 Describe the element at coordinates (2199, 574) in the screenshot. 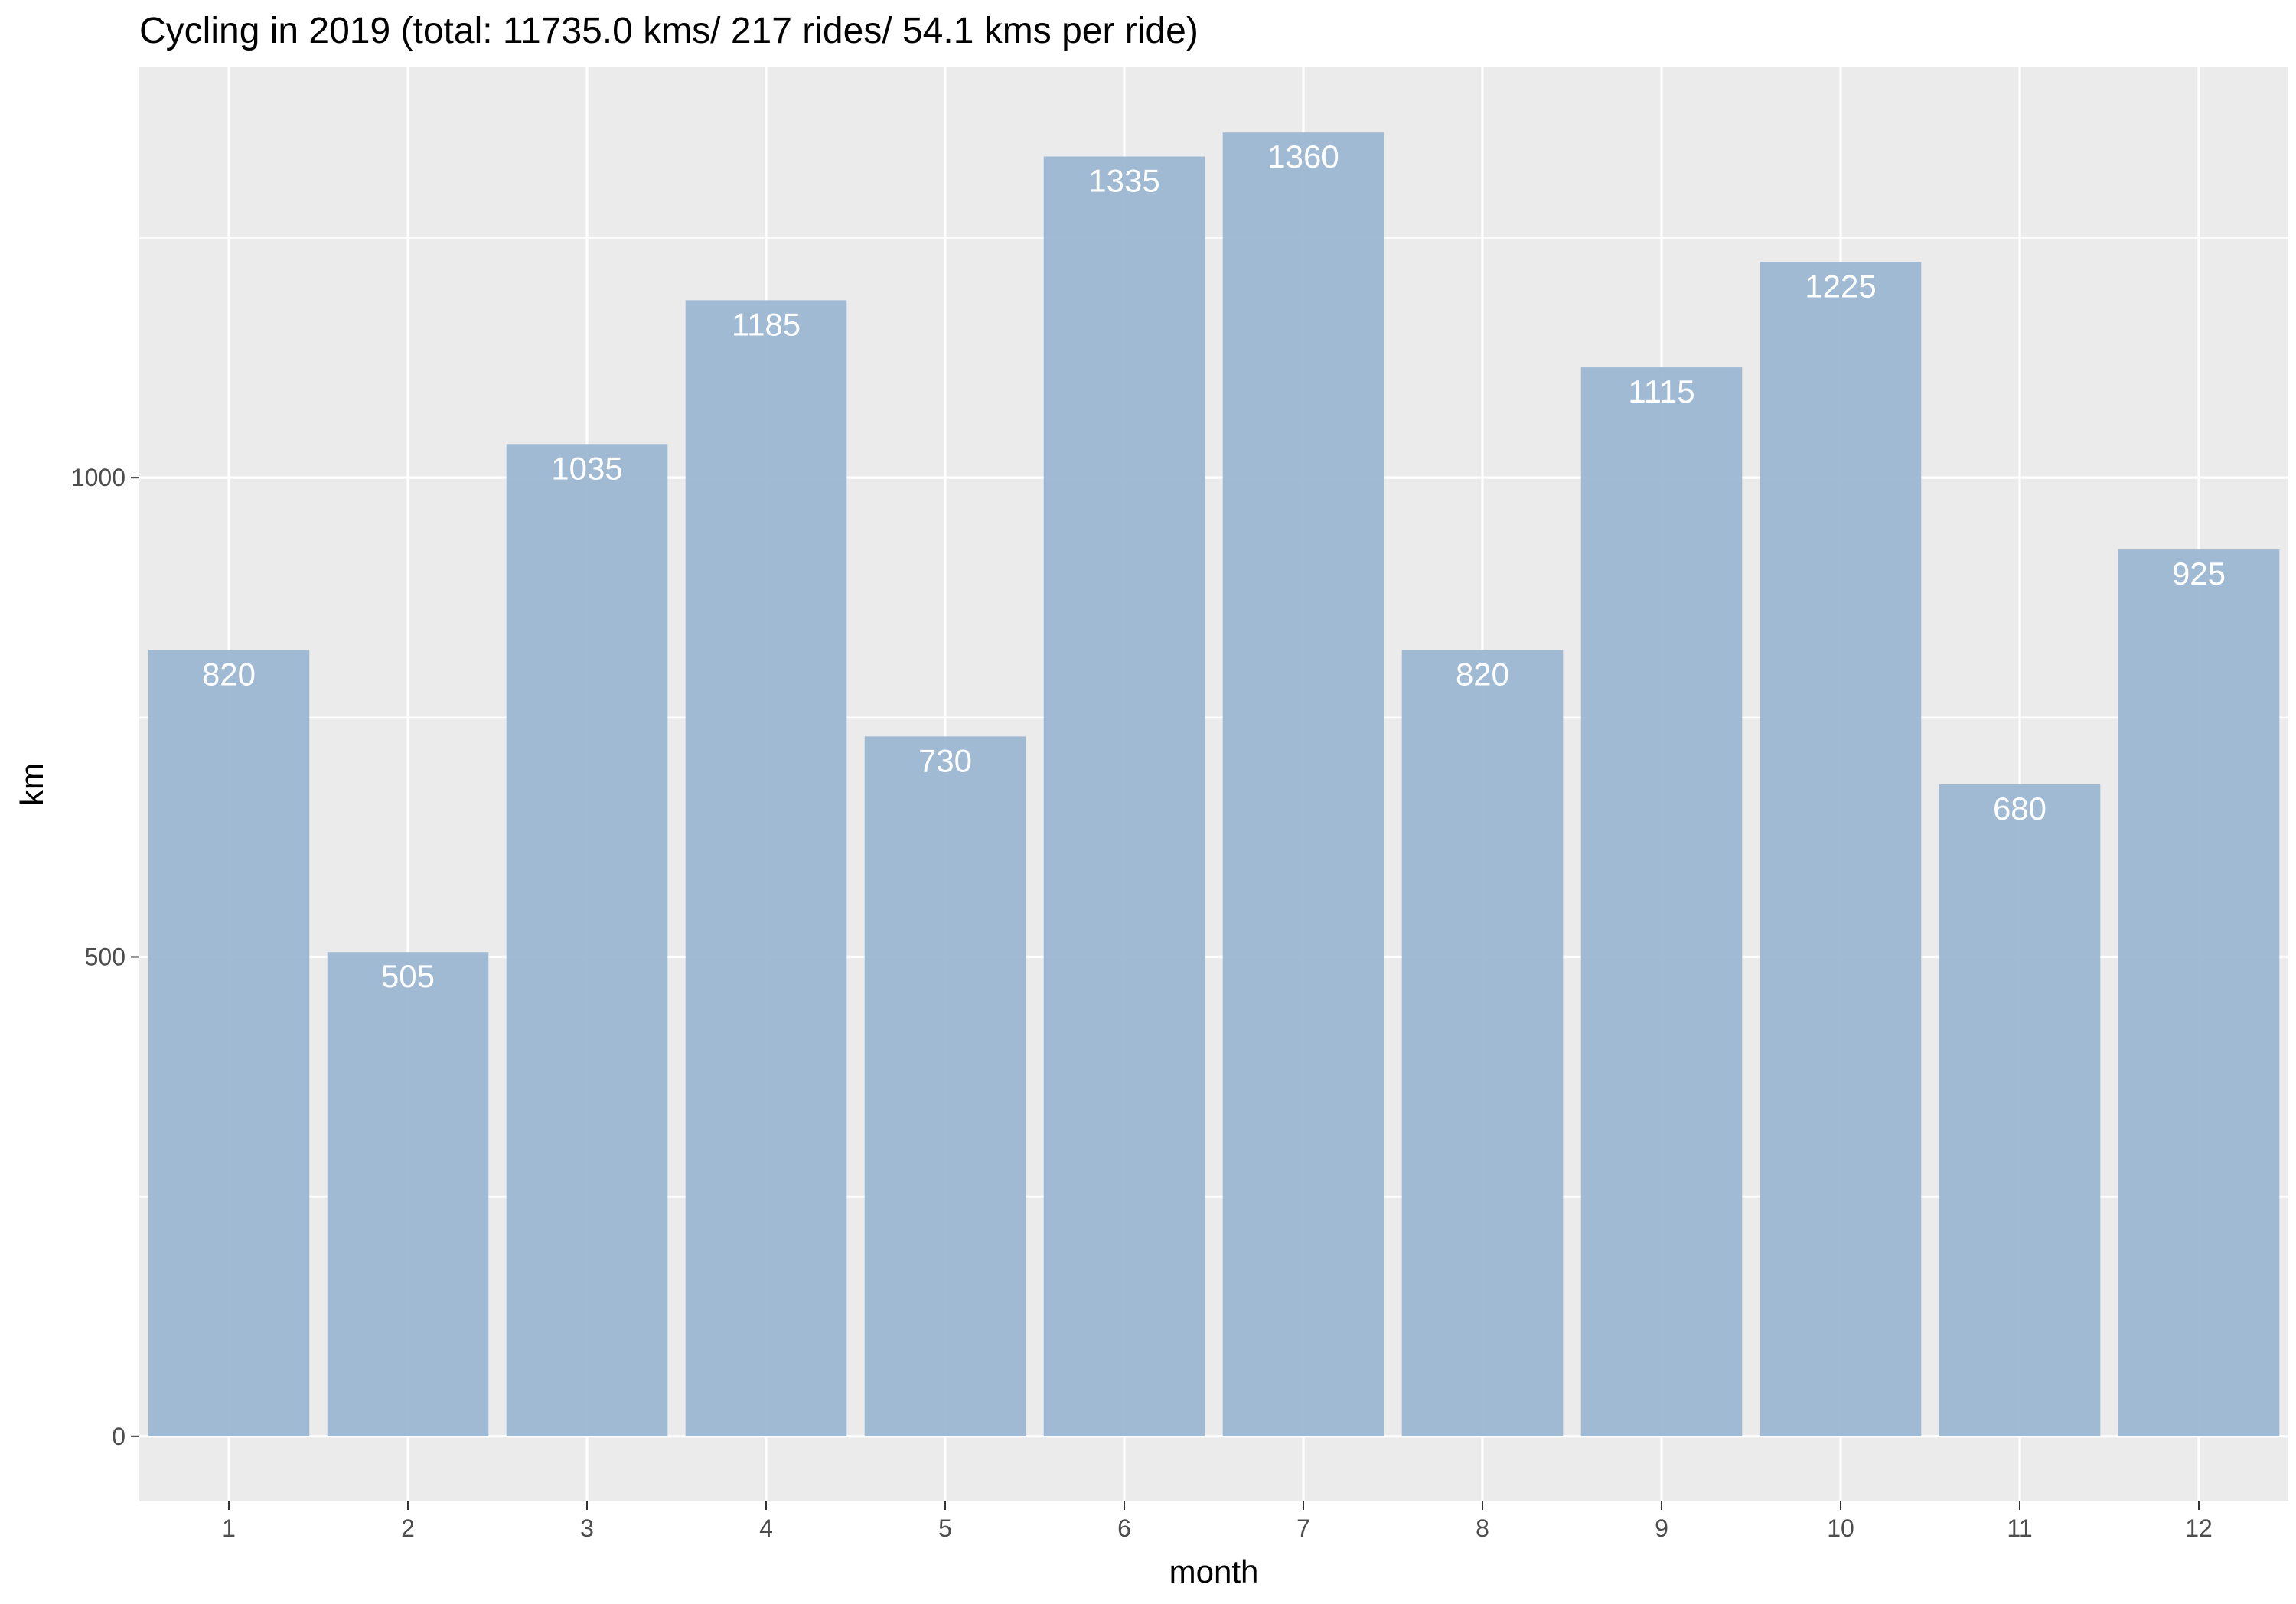

I see `data-label-month-12: 925` at that location.